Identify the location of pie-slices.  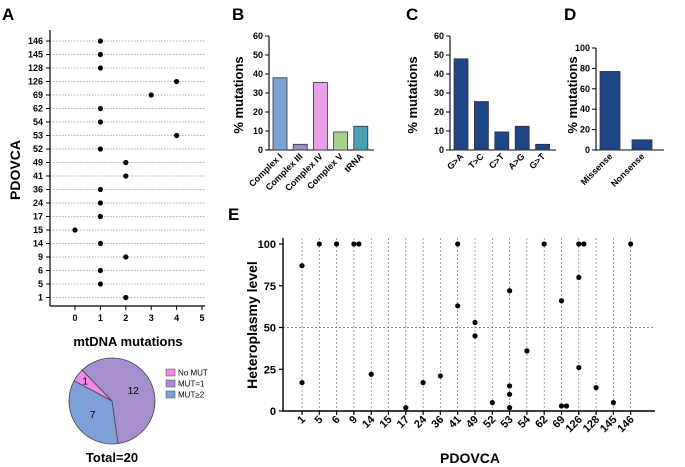
(112, 401).